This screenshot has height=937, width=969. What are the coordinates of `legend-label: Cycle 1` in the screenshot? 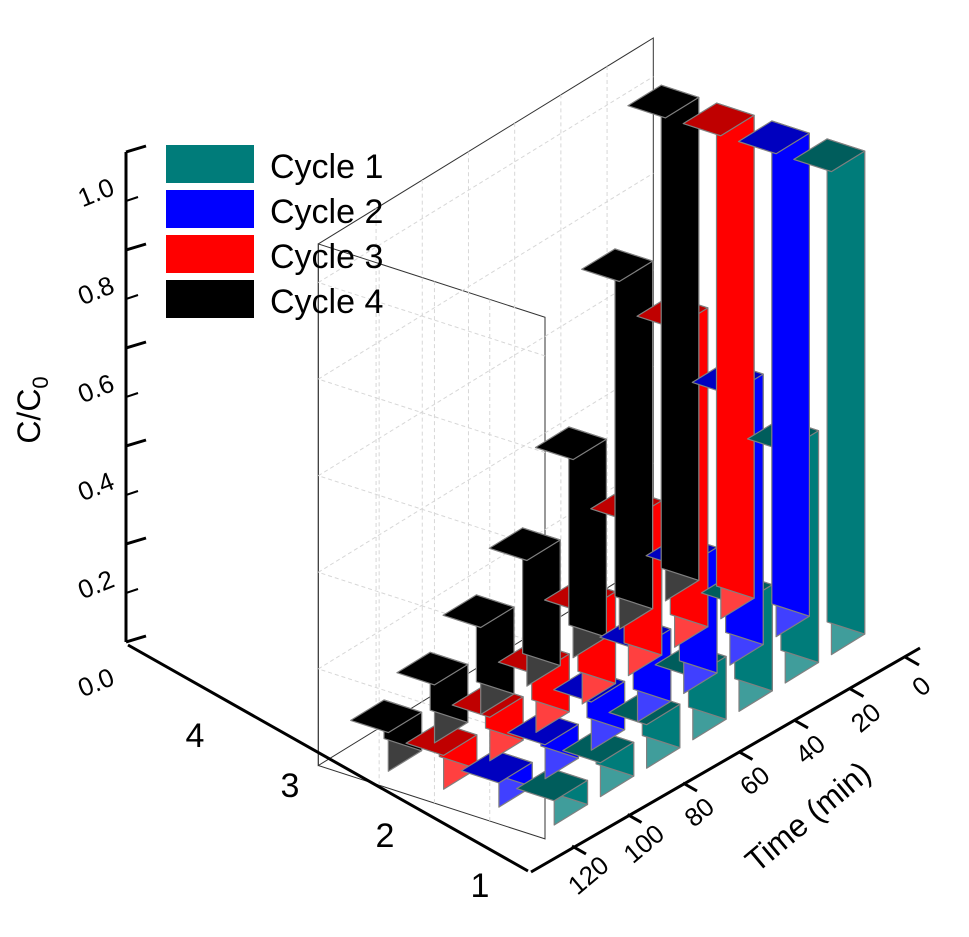 It's located at (326, 167).